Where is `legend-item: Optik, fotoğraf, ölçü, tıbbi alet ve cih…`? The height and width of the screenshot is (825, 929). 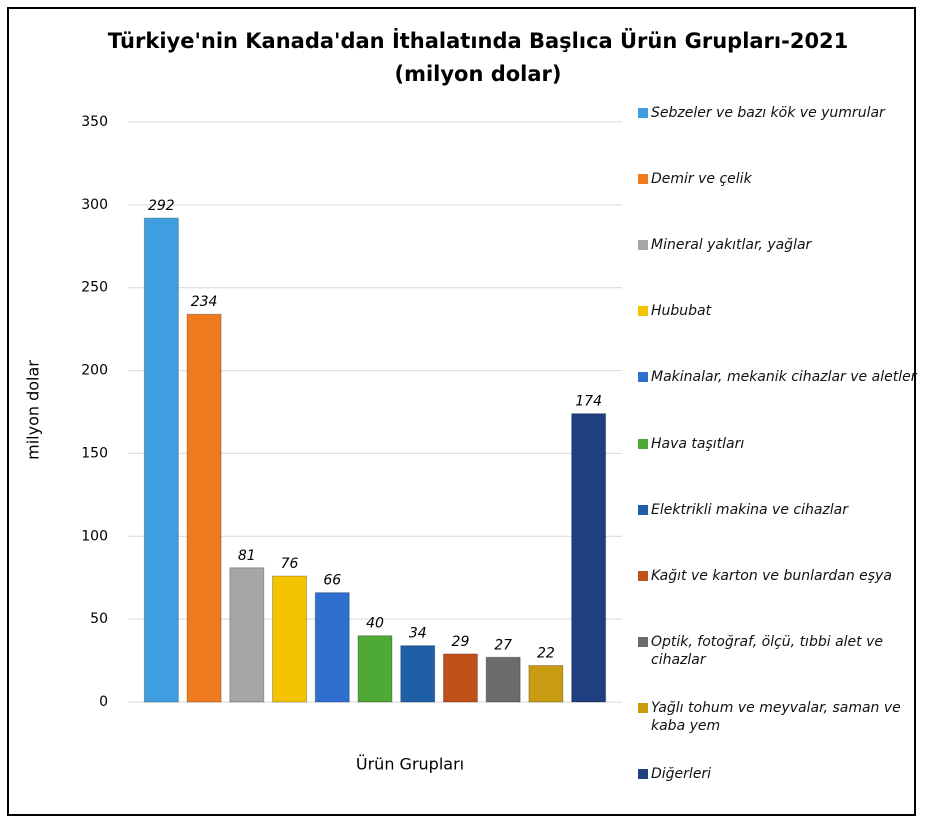
legend-item: Optik, fotoğraf, ölçü, tıbbi alet ve cih… is located at coordinates (780, 651).